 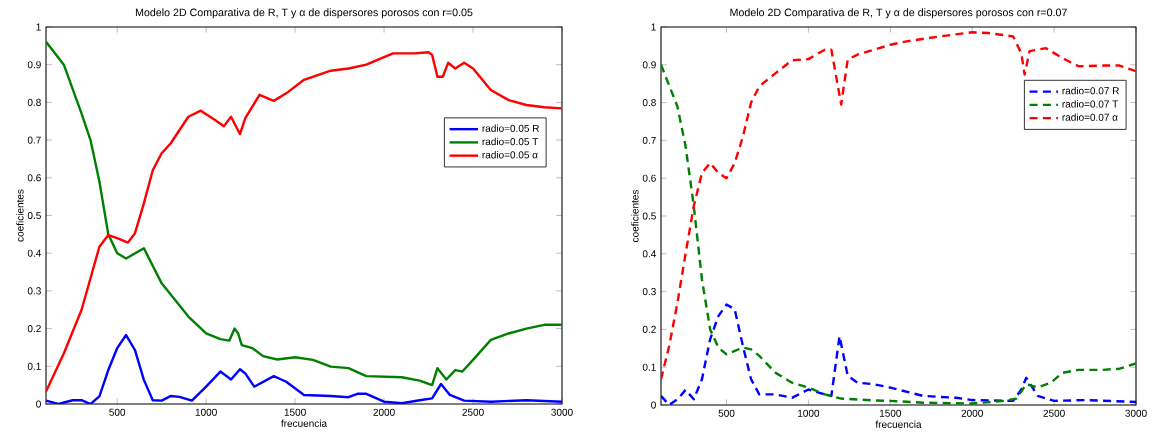 I want to click on chart-title: Modelo 2D Comparativa de R, T y α de dispersores porosos con r=0.05, so click(x=304, y=13).